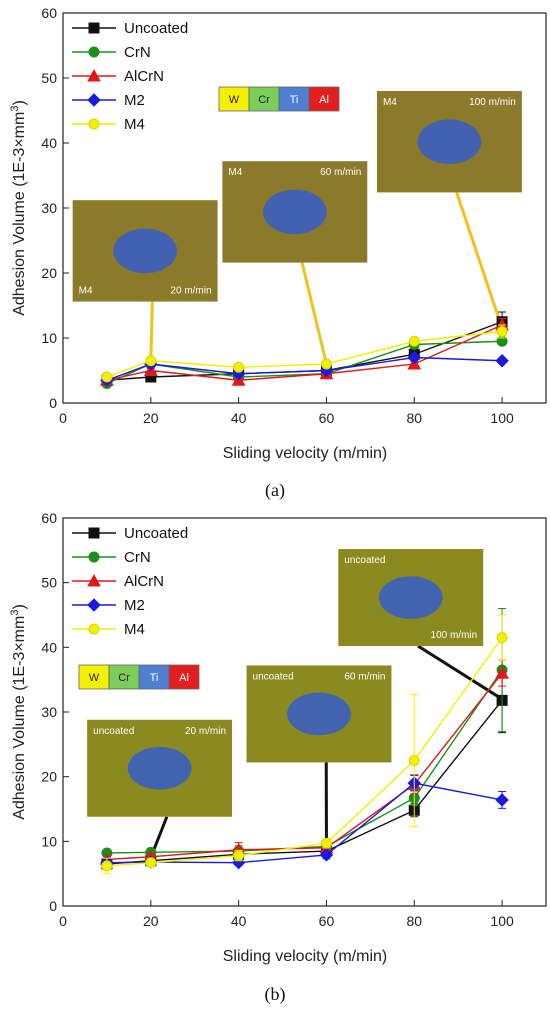 This screenshot has width=550, height=1009. Describe the element at coordinates (134, 124) in the screenshot. I see `legend-entry: M4` at that location.